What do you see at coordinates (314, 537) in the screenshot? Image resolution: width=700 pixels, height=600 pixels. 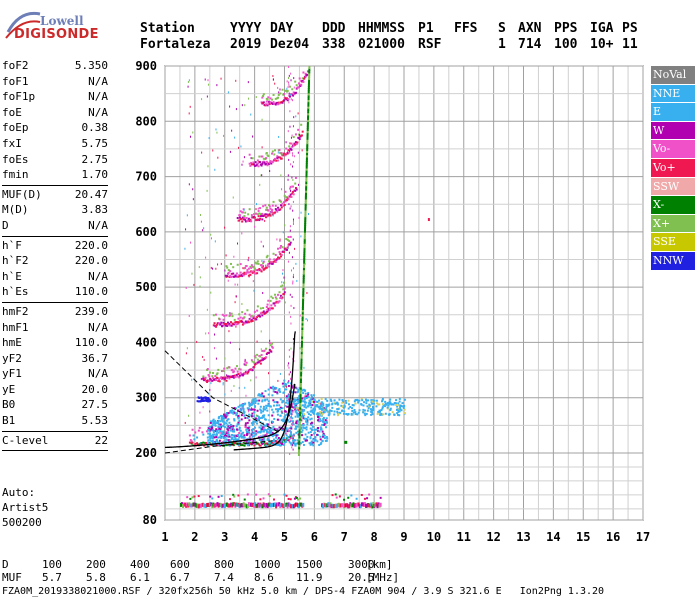 I see `x-tick-label: 6` at bounding box center [314, 537].